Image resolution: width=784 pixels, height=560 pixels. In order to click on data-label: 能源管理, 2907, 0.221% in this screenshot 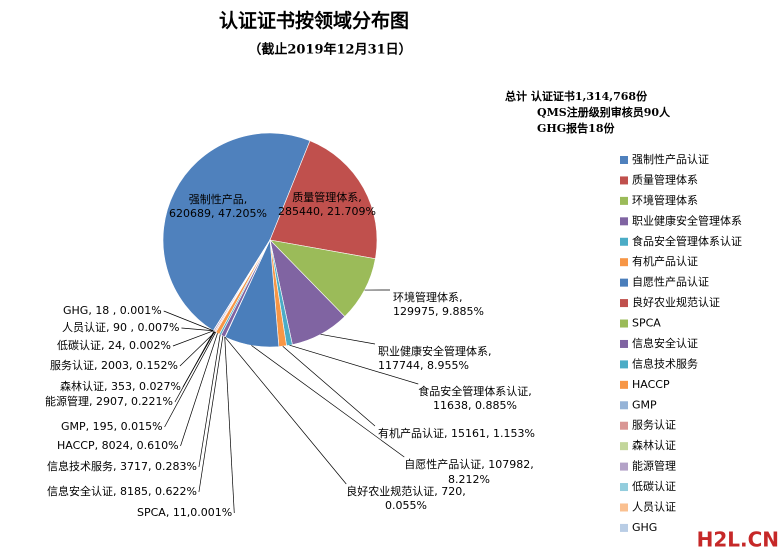, I will do `click(109, 401)`.